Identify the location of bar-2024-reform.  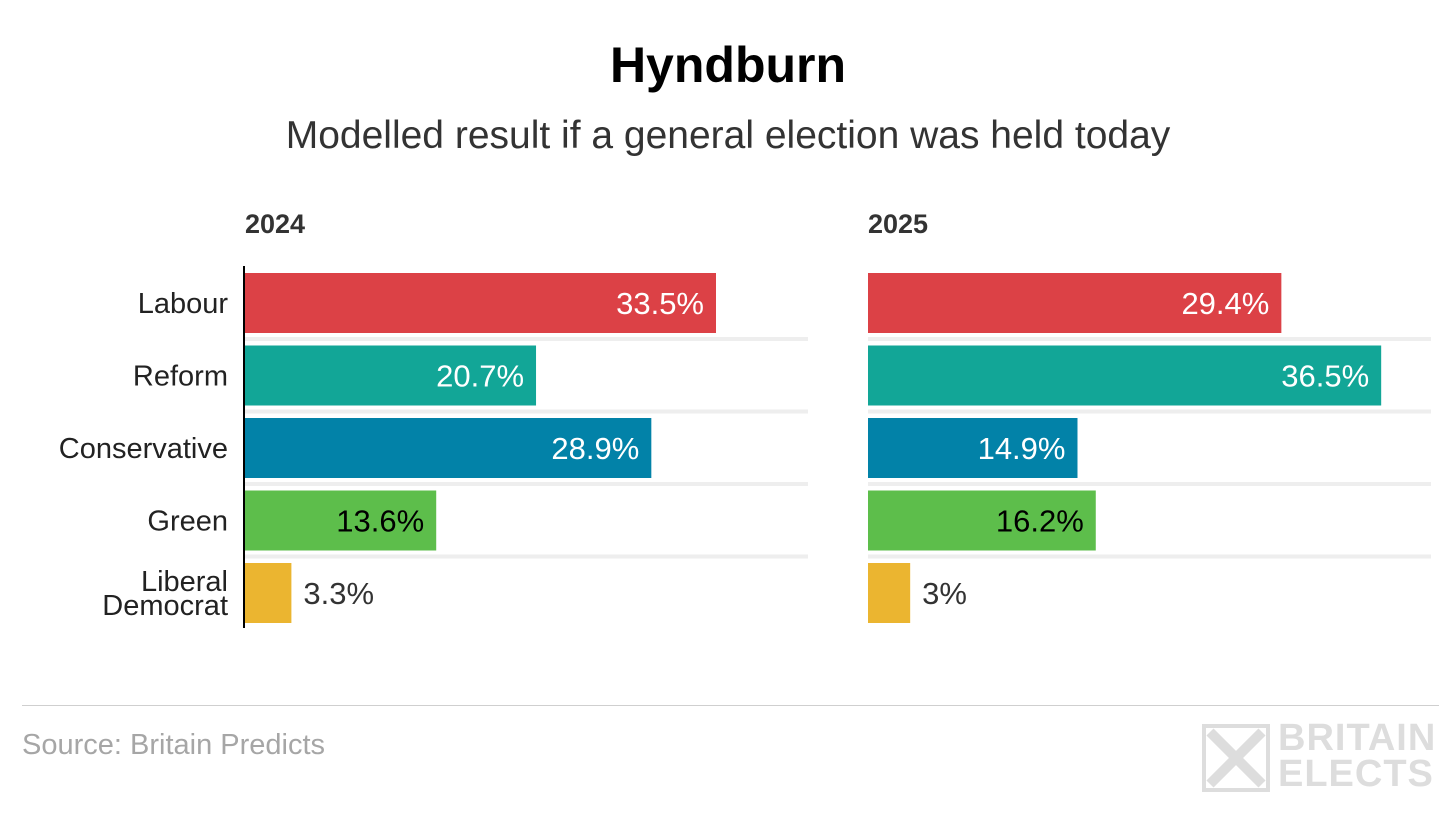
(391, 375).